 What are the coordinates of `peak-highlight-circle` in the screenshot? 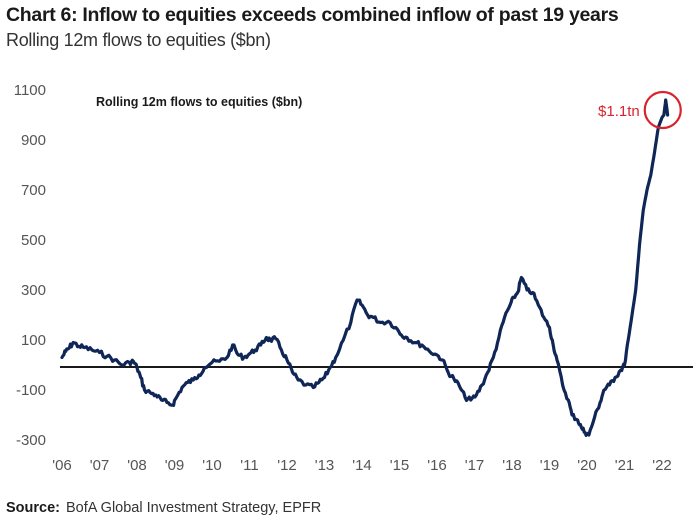 It's located at (662, 110).